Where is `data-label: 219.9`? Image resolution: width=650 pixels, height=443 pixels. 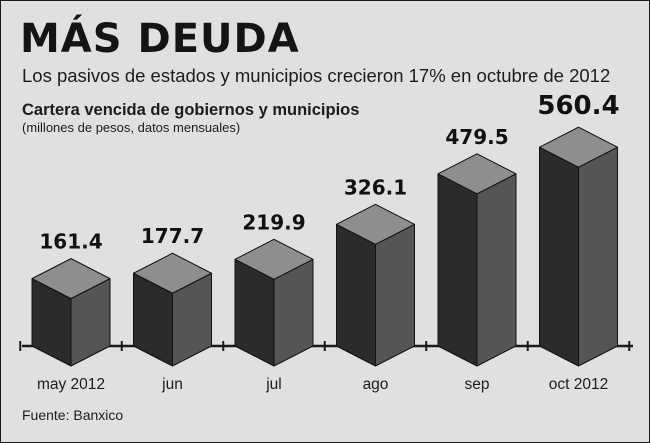
data-label: 219.9 is located at coordinates (273, 222).